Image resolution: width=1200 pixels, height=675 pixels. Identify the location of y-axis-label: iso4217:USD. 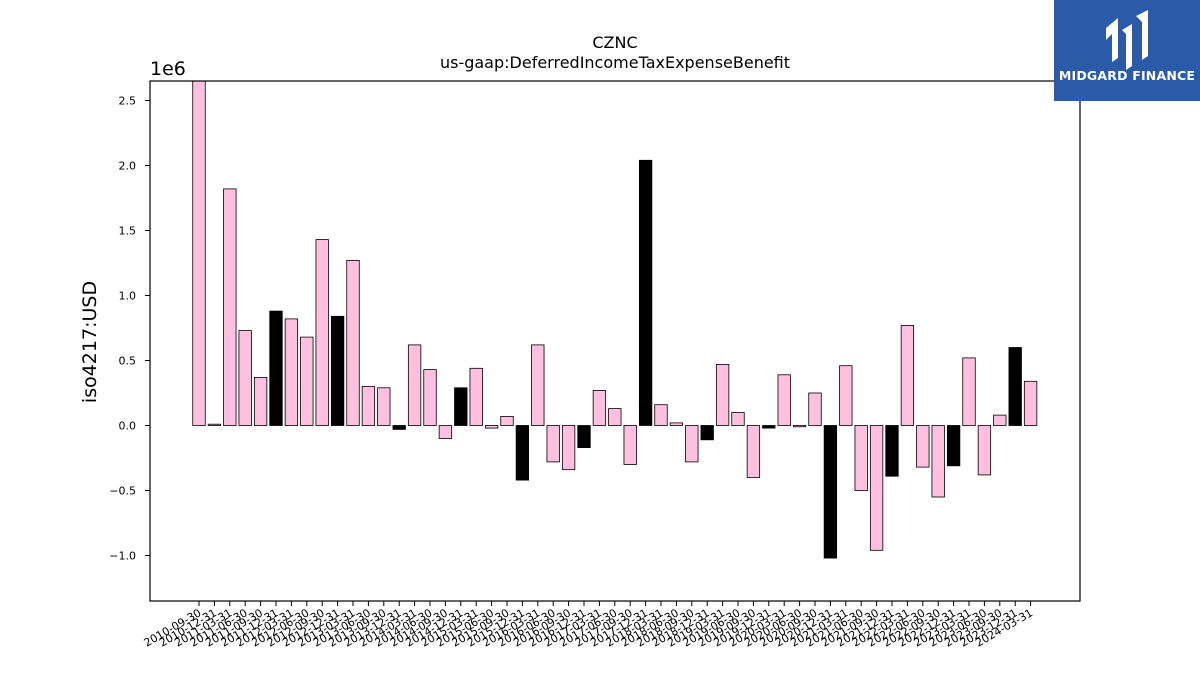
(90, 342).